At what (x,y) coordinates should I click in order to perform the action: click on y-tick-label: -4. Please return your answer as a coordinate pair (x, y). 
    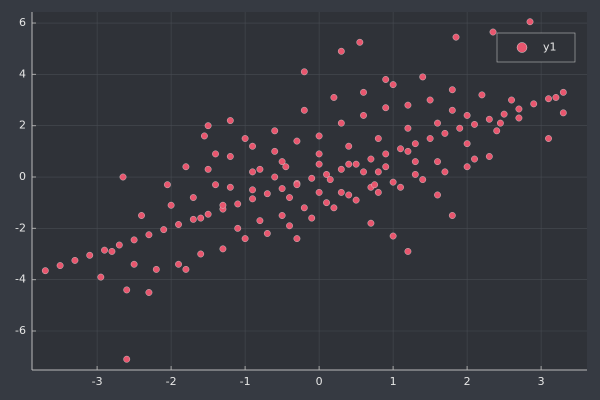
    Looking at the image, I should click on (20, 279).